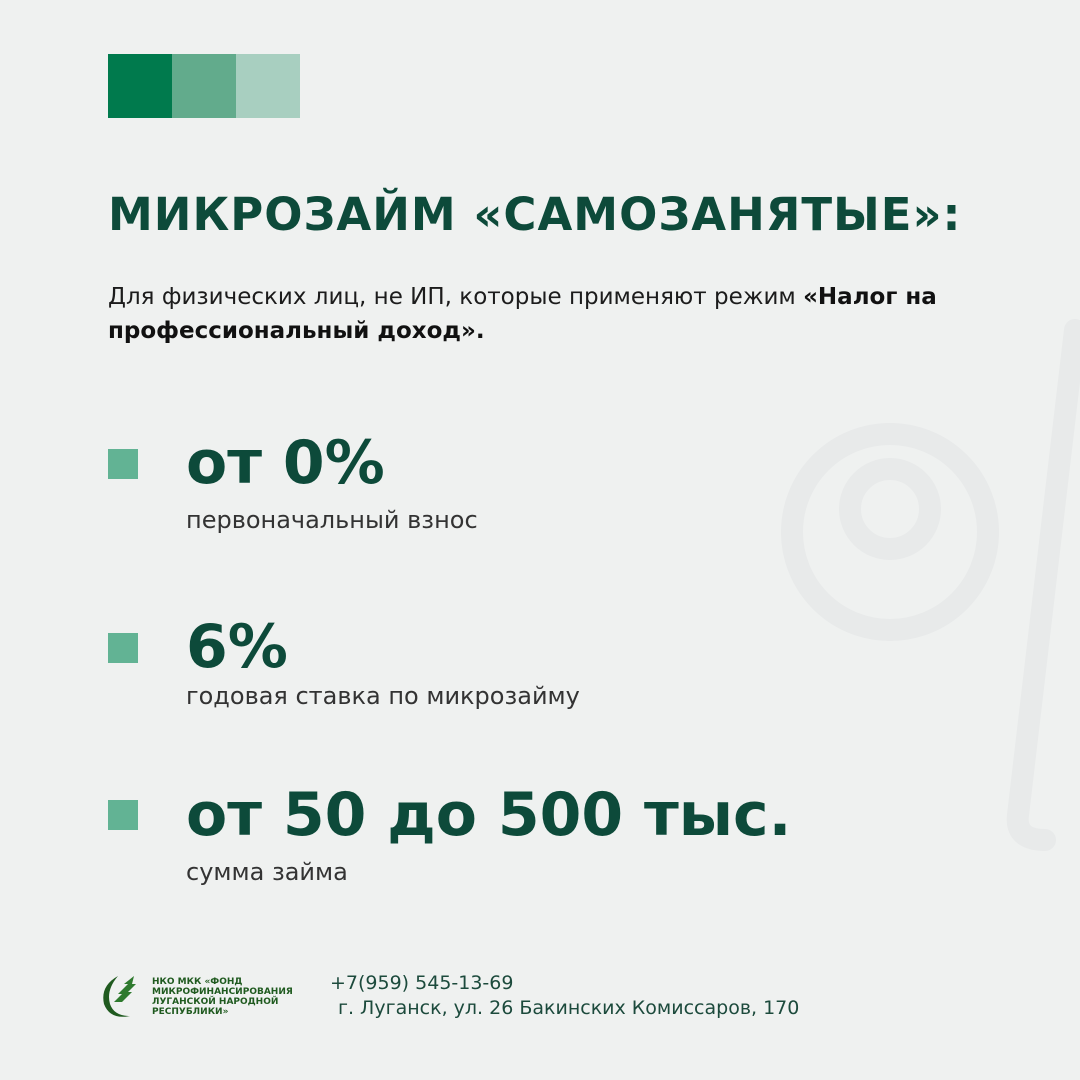 Image resolution: width=1080 pixels, height=1080 pixels. Describe the element at coordinates (489, 815) in the screenshot. I see `item-value: от 50 до 500 тыс.` at that location.